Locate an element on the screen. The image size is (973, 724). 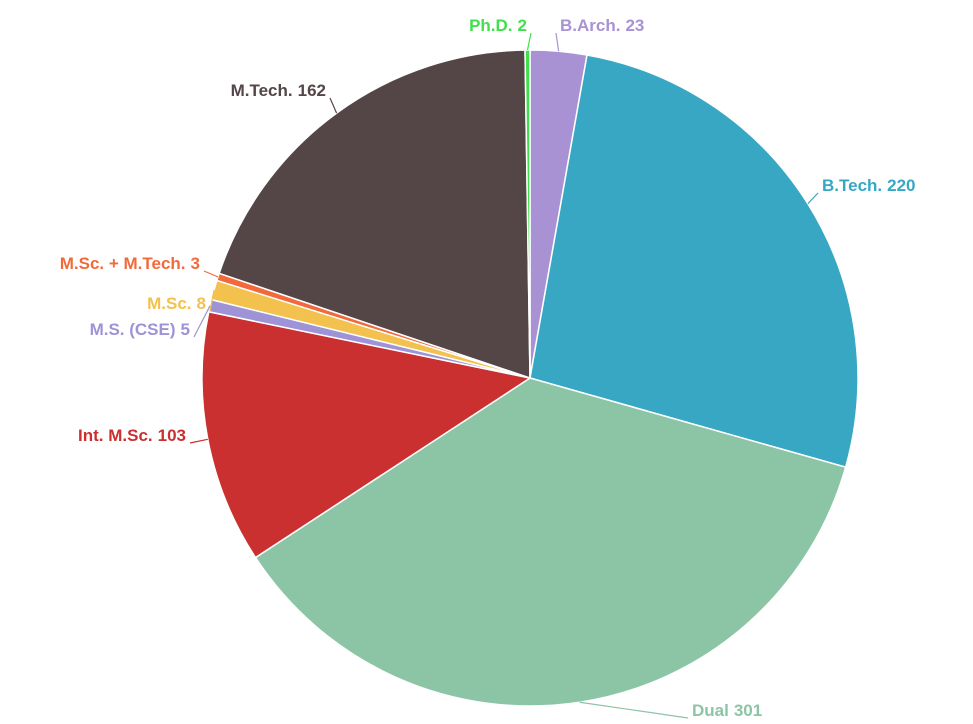
slice-label: M.S. (CSE) 5 is located at coordinates (140, 329).